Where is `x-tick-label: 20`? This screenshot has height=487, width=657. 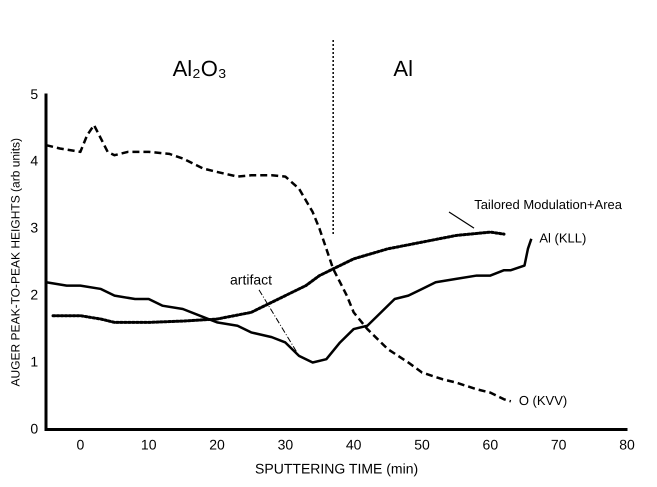
x-tick-label: 20 is located at coordinates (217, 444).